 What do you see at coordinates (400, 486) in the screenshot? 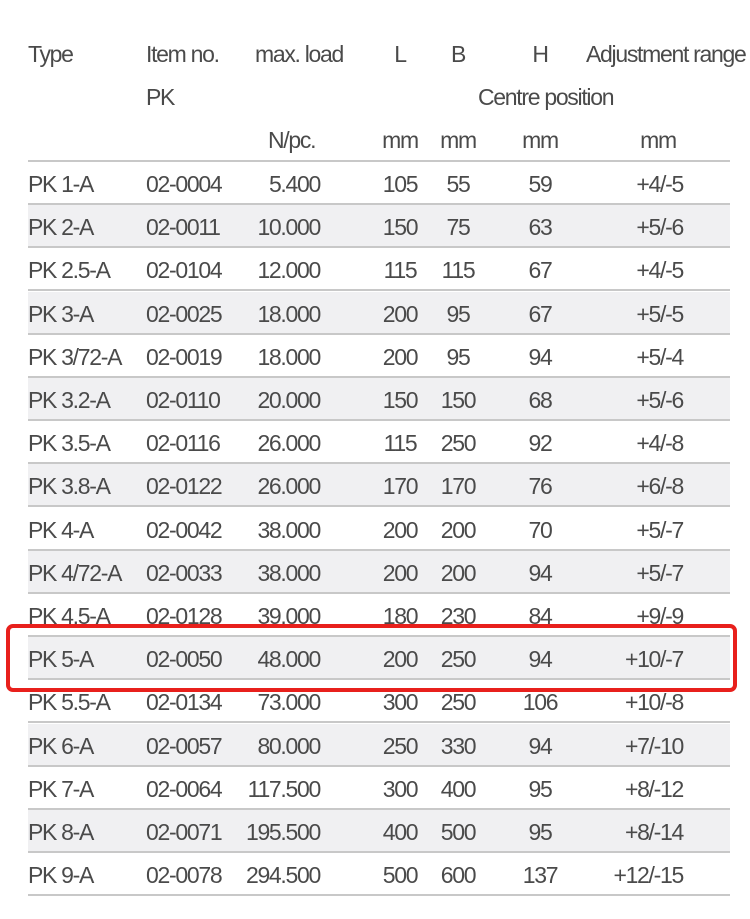
I see `cell-l: 170` at bounding box center [400, 486].